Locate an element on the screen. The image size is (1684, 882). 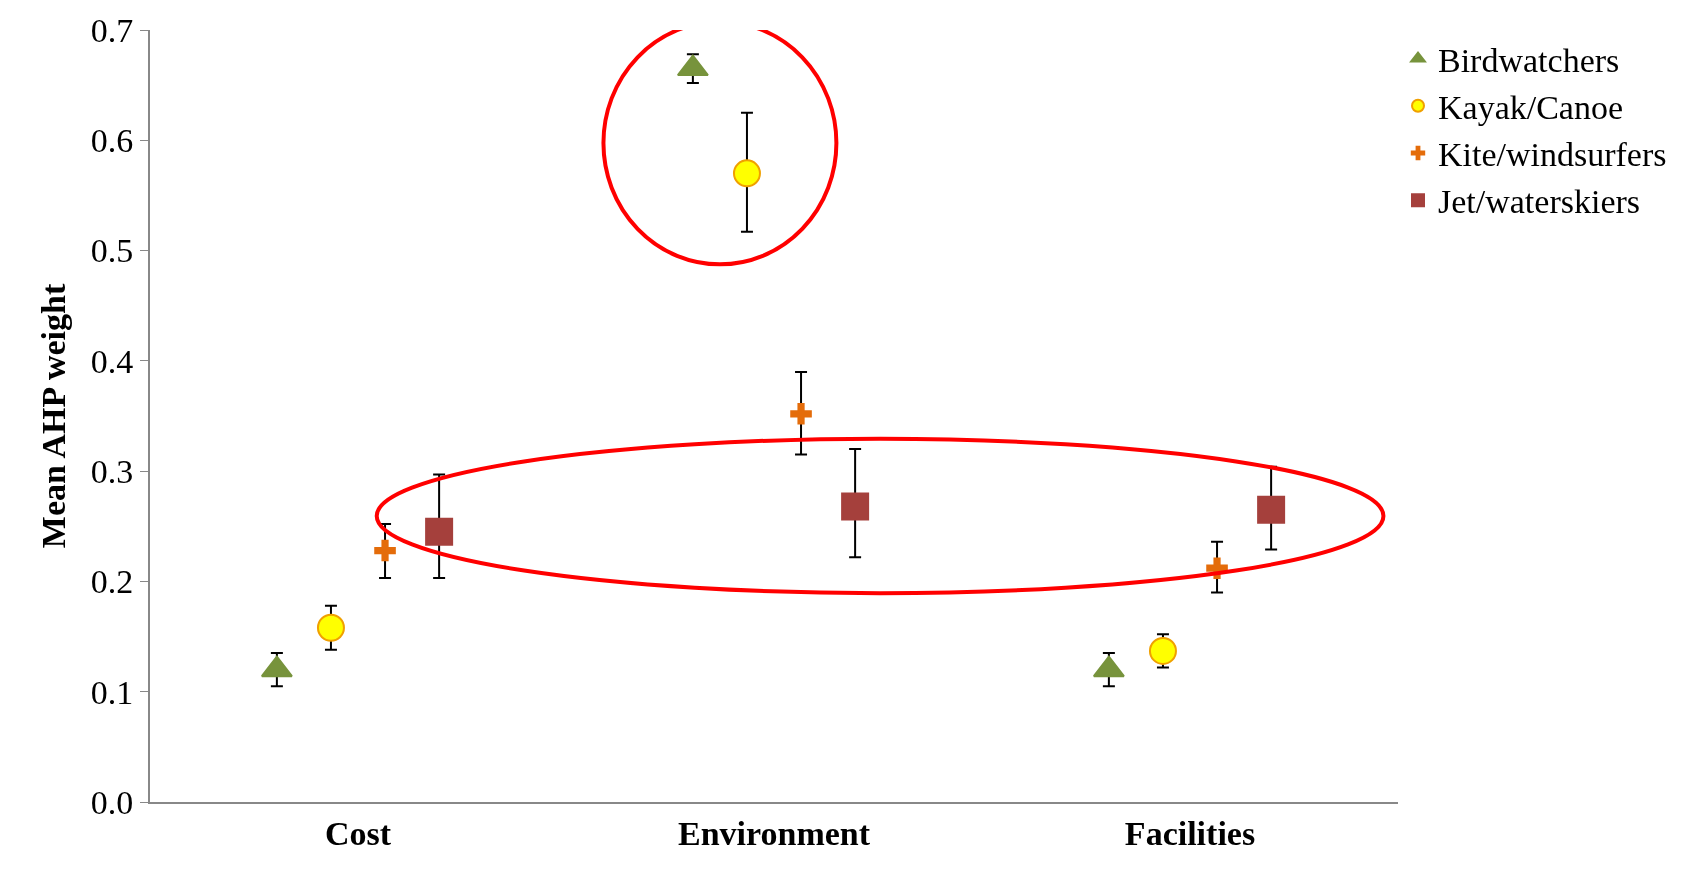
x-tick-label: Facilities is located at coordinates (1190, 833).